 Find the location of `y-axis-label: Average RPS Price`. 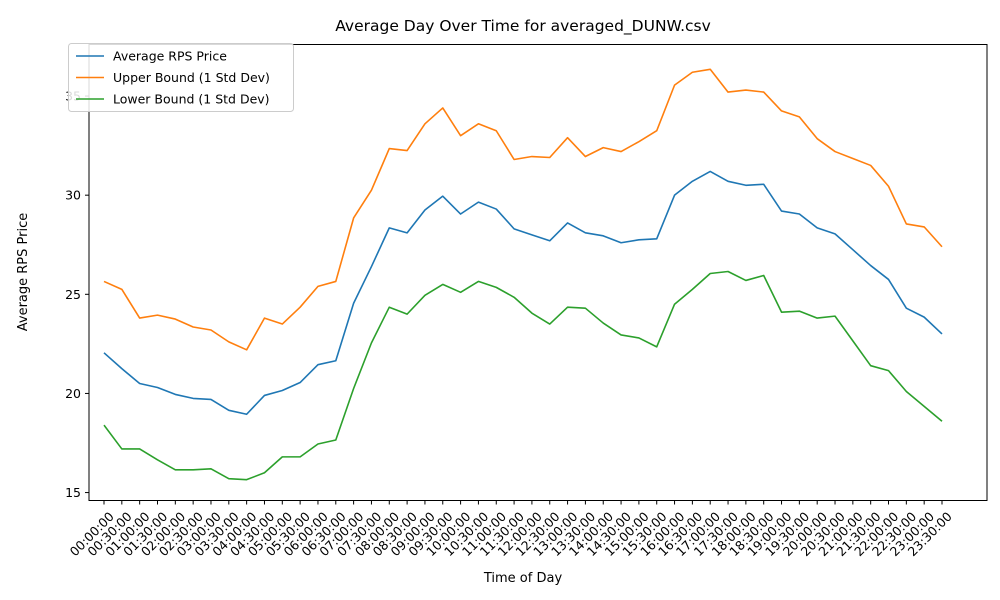

y-axis-label: Average RPS Price is located at coordinates (23, 272).